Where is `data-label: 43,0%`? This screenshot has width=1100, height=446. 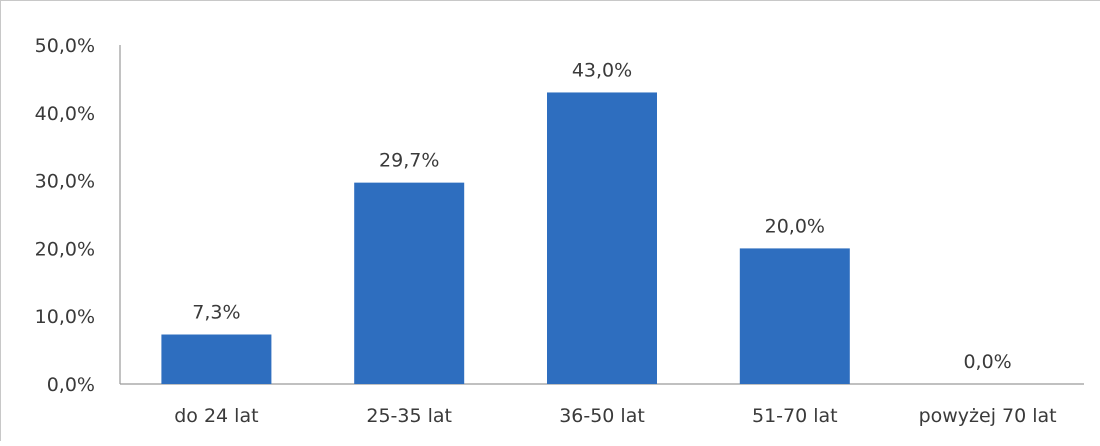 data-label: 43,0% is located at coordinates (602, 70).